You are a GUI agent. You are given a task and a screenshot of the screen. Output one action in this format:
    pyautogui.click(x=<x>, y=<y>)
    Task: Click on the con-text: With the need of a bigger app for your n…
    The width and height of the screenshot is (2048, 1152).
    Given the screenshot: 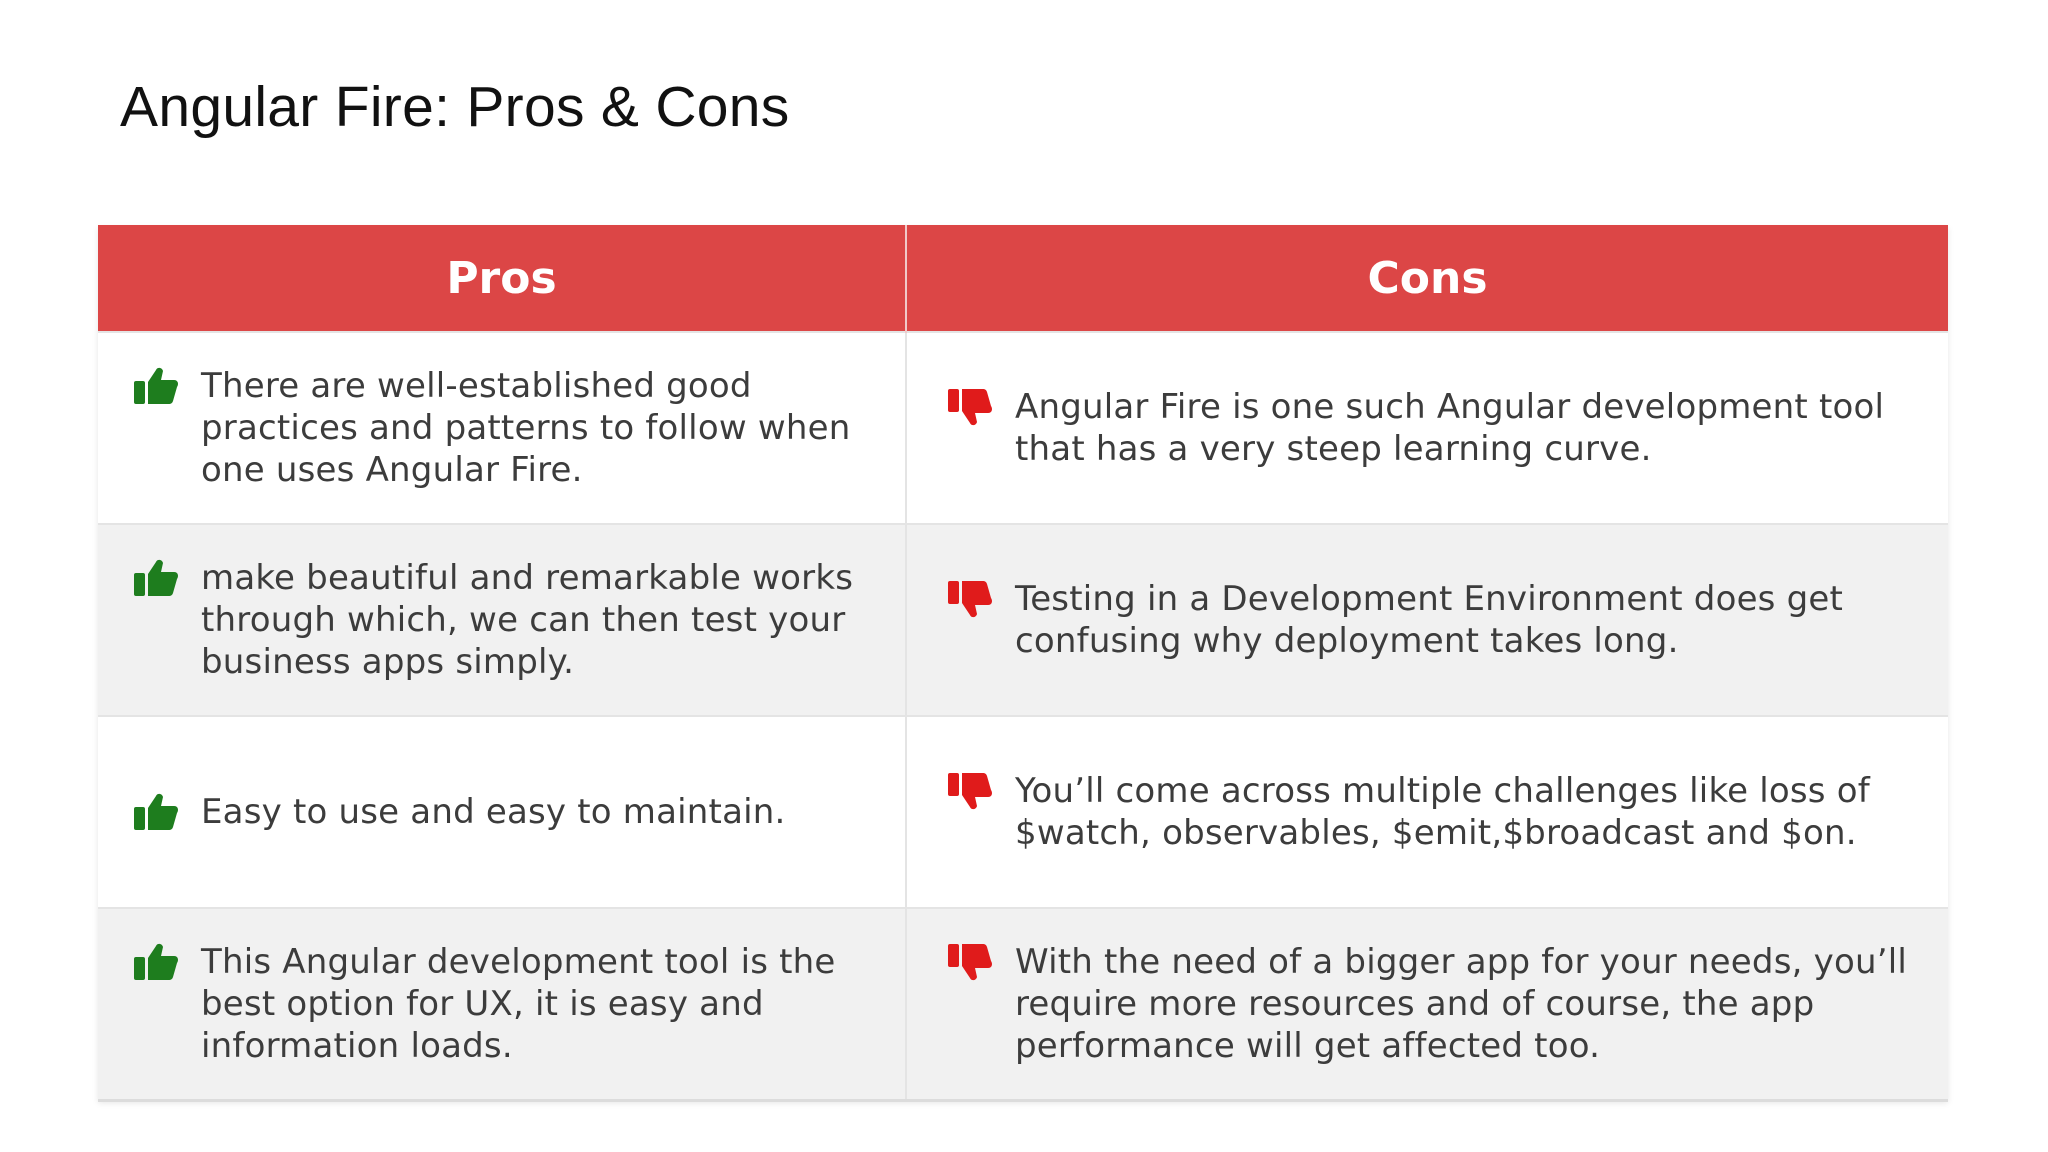 What is the action you would take?
    pyautogui.click(x=1461, y=1004)
    